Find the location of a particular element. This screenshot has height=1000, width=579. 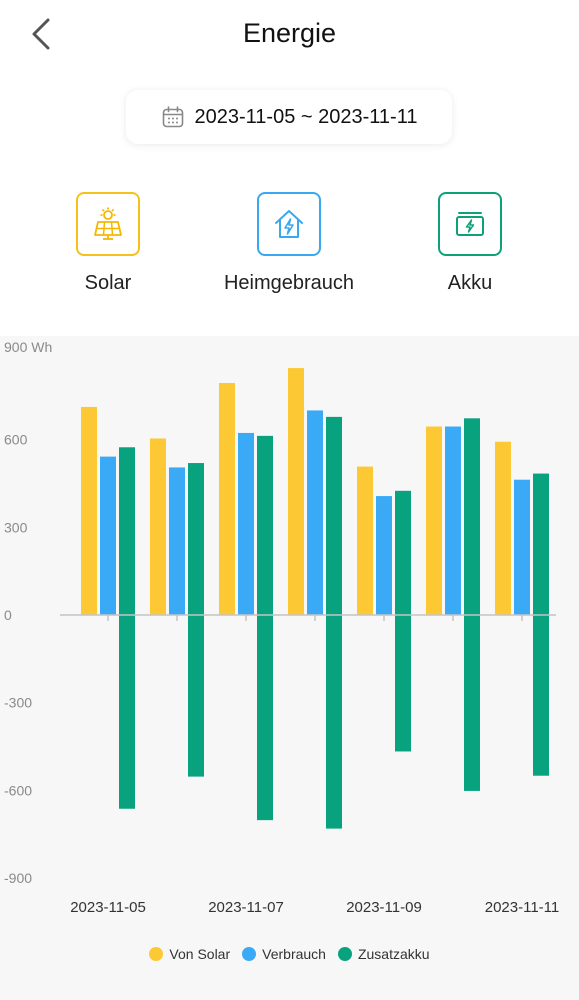

legend-item-verbrauch: Verbrauch is located at coordinates (284, 954).